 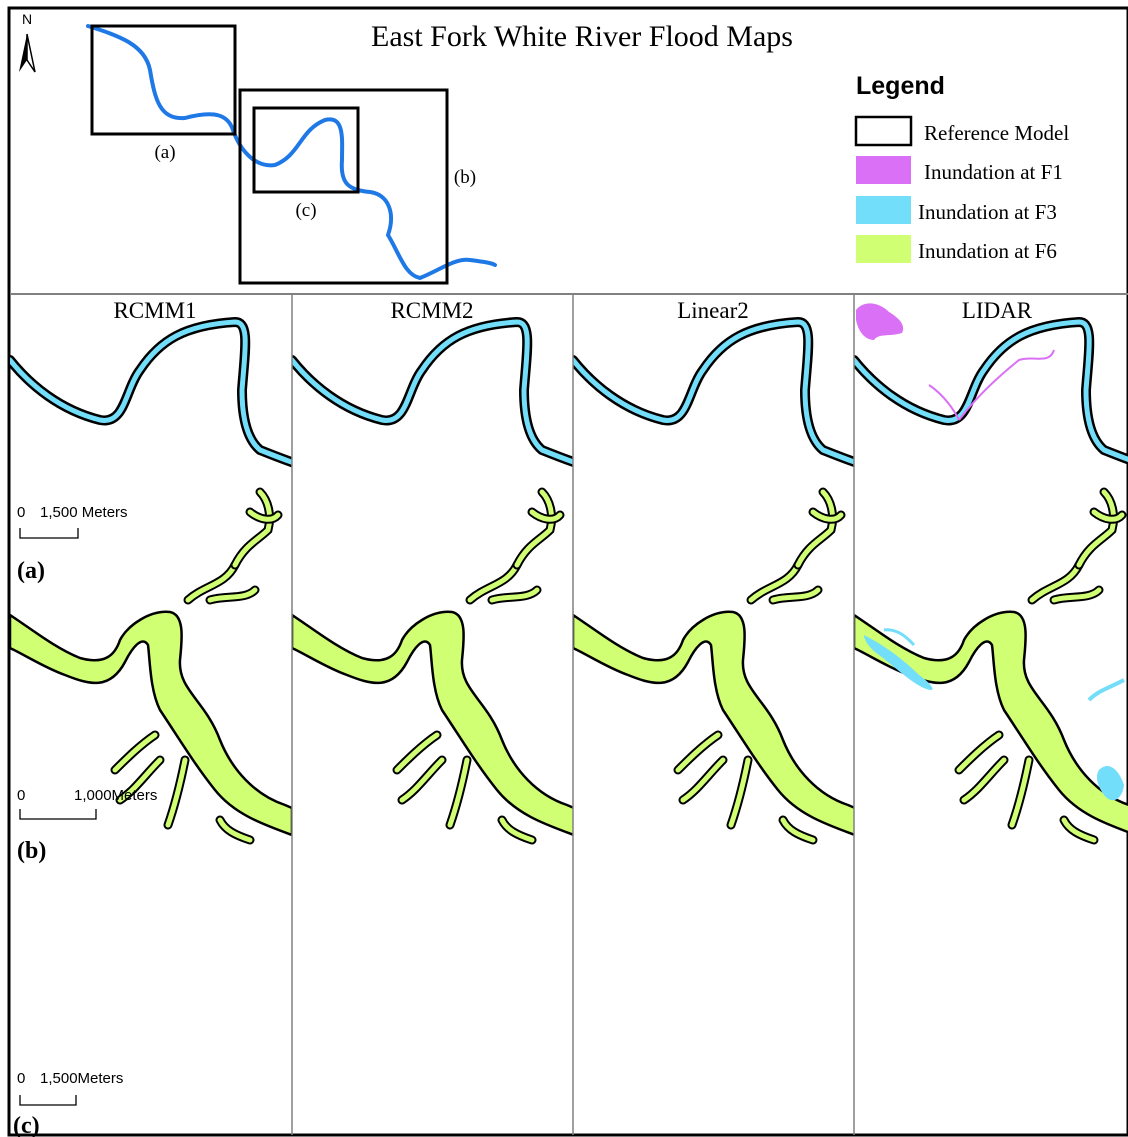 I want to click on scale-zero-c: 0, so click(x=21, y=1078).